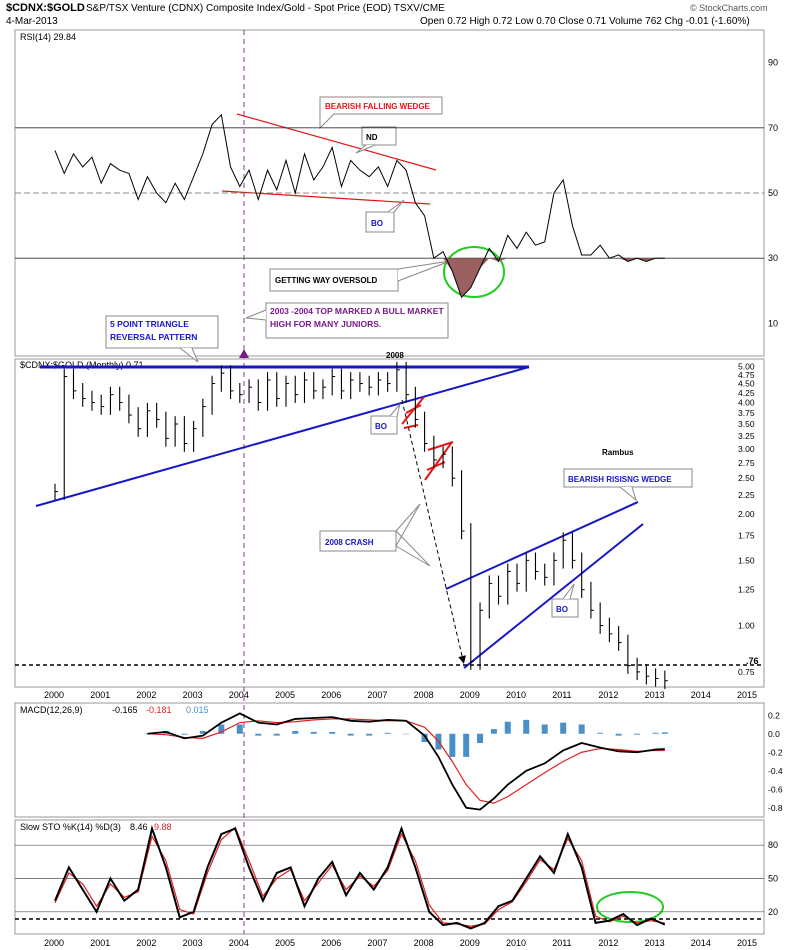 This screenshot has height=950, width=800. Describe the element at coordinates (775, 771) in the screenshot. I see `macd-tick-label: -0.4` at that location.